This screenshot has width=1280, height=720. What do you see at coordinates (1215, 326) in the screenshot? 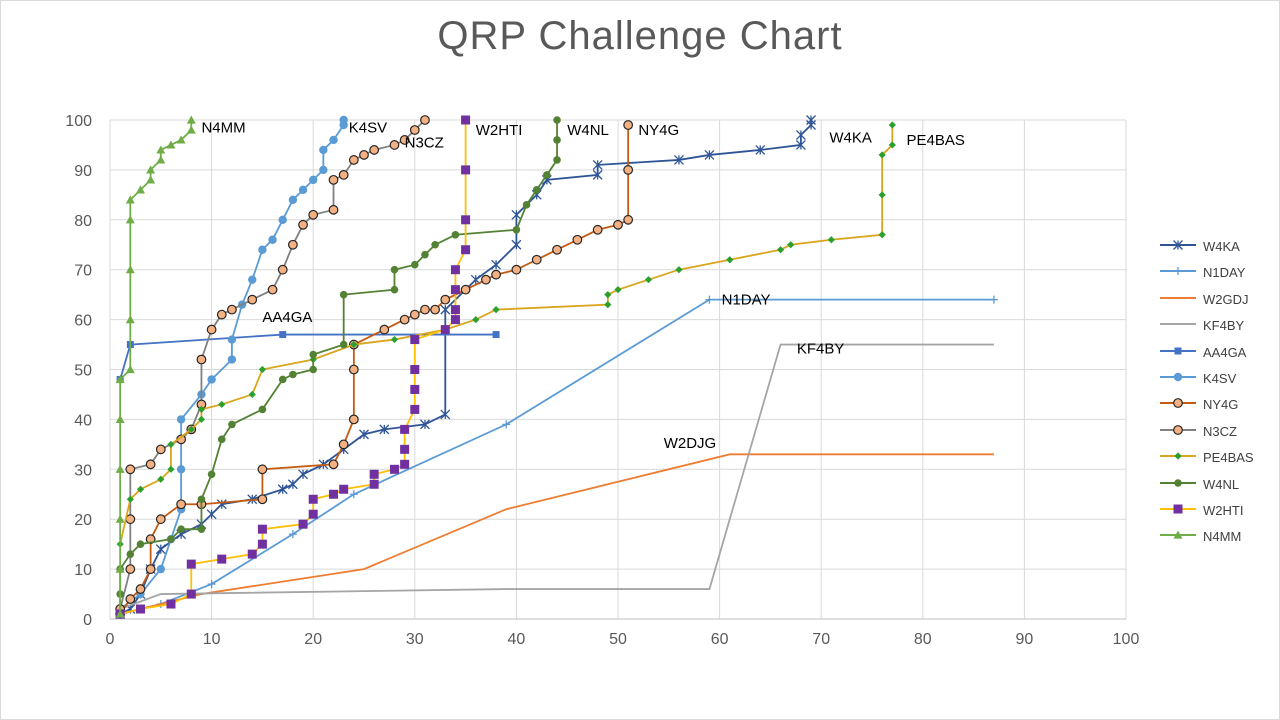
I see `legend-item: KF4BY` at bounding box center [1215, 326].